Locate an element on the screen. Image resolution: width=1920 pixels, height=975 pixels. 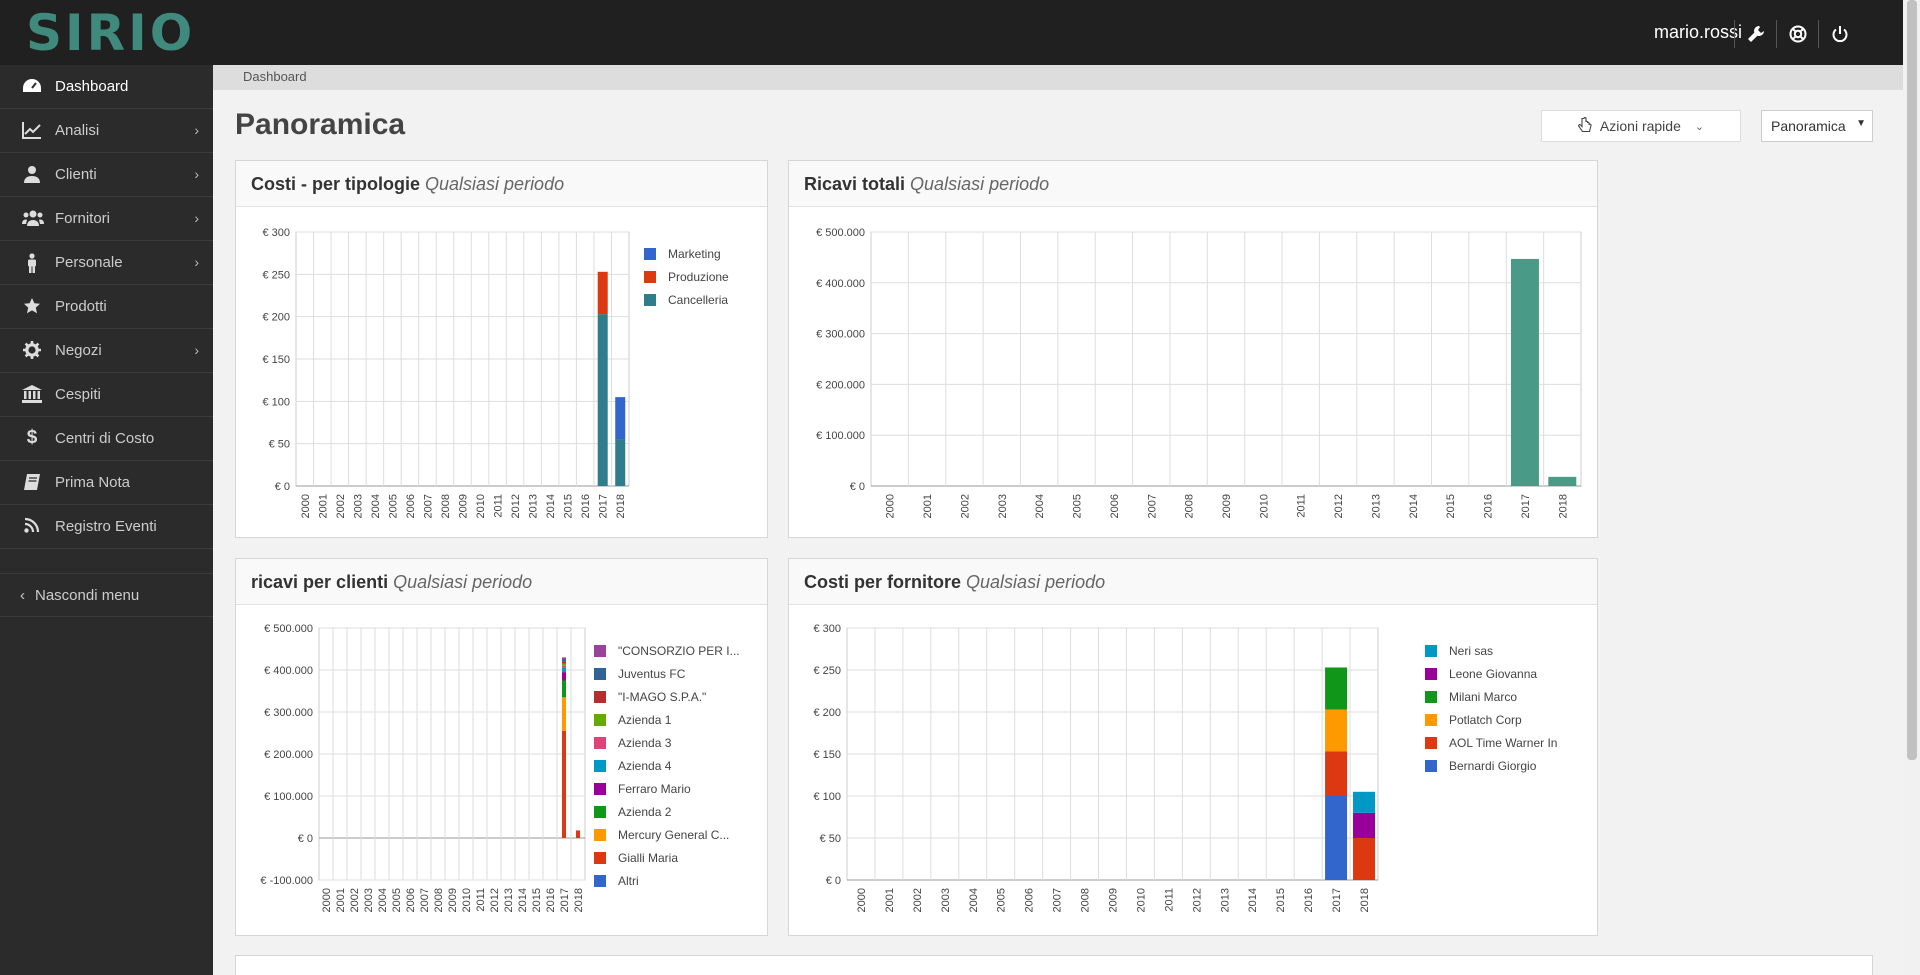
x-tick-label: 2009 is located at coordinates (453, 900).